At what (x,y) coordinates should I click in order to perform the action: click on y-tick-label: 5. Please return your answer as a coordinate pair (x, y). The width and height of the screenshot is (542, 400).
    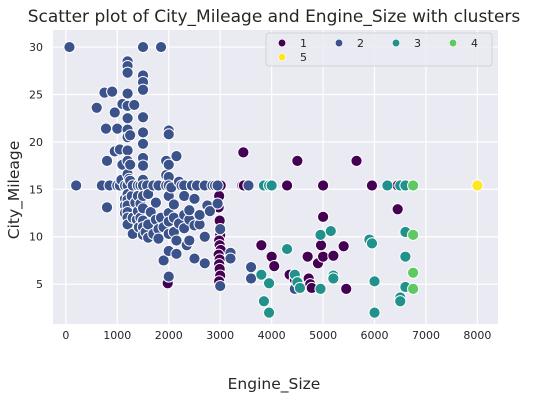
    Looking at the image, I should click on (39, 284).